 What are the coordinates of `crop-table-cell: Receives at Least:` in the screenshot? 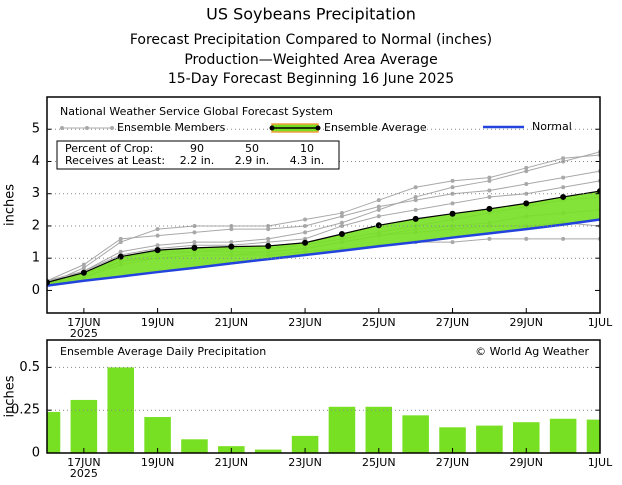 It's located at (115, 160).